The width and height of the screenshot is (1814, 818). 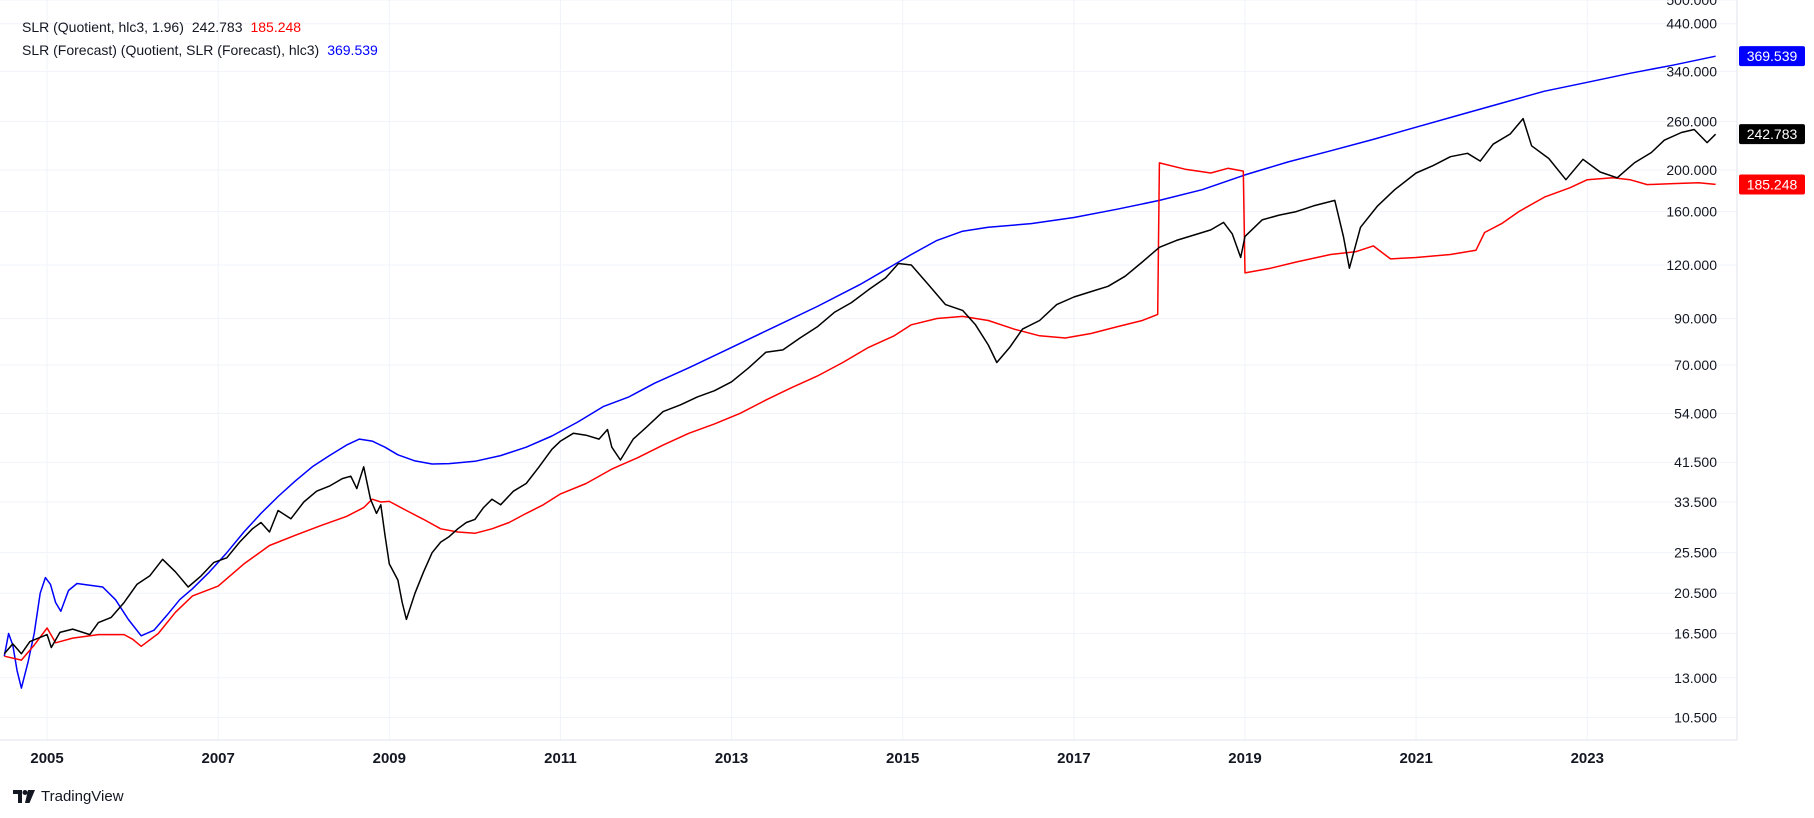 I want to click on x-tick-label: 2019, so click(x=1244, y=758).